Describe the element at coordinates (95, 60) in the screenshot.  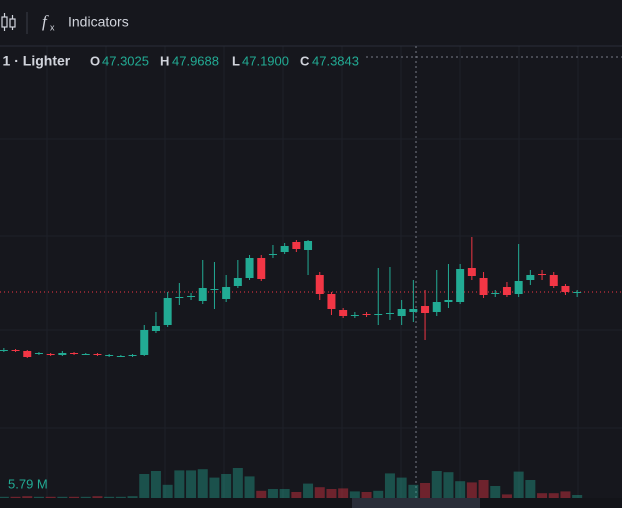
I see `open-label: O` at that location.